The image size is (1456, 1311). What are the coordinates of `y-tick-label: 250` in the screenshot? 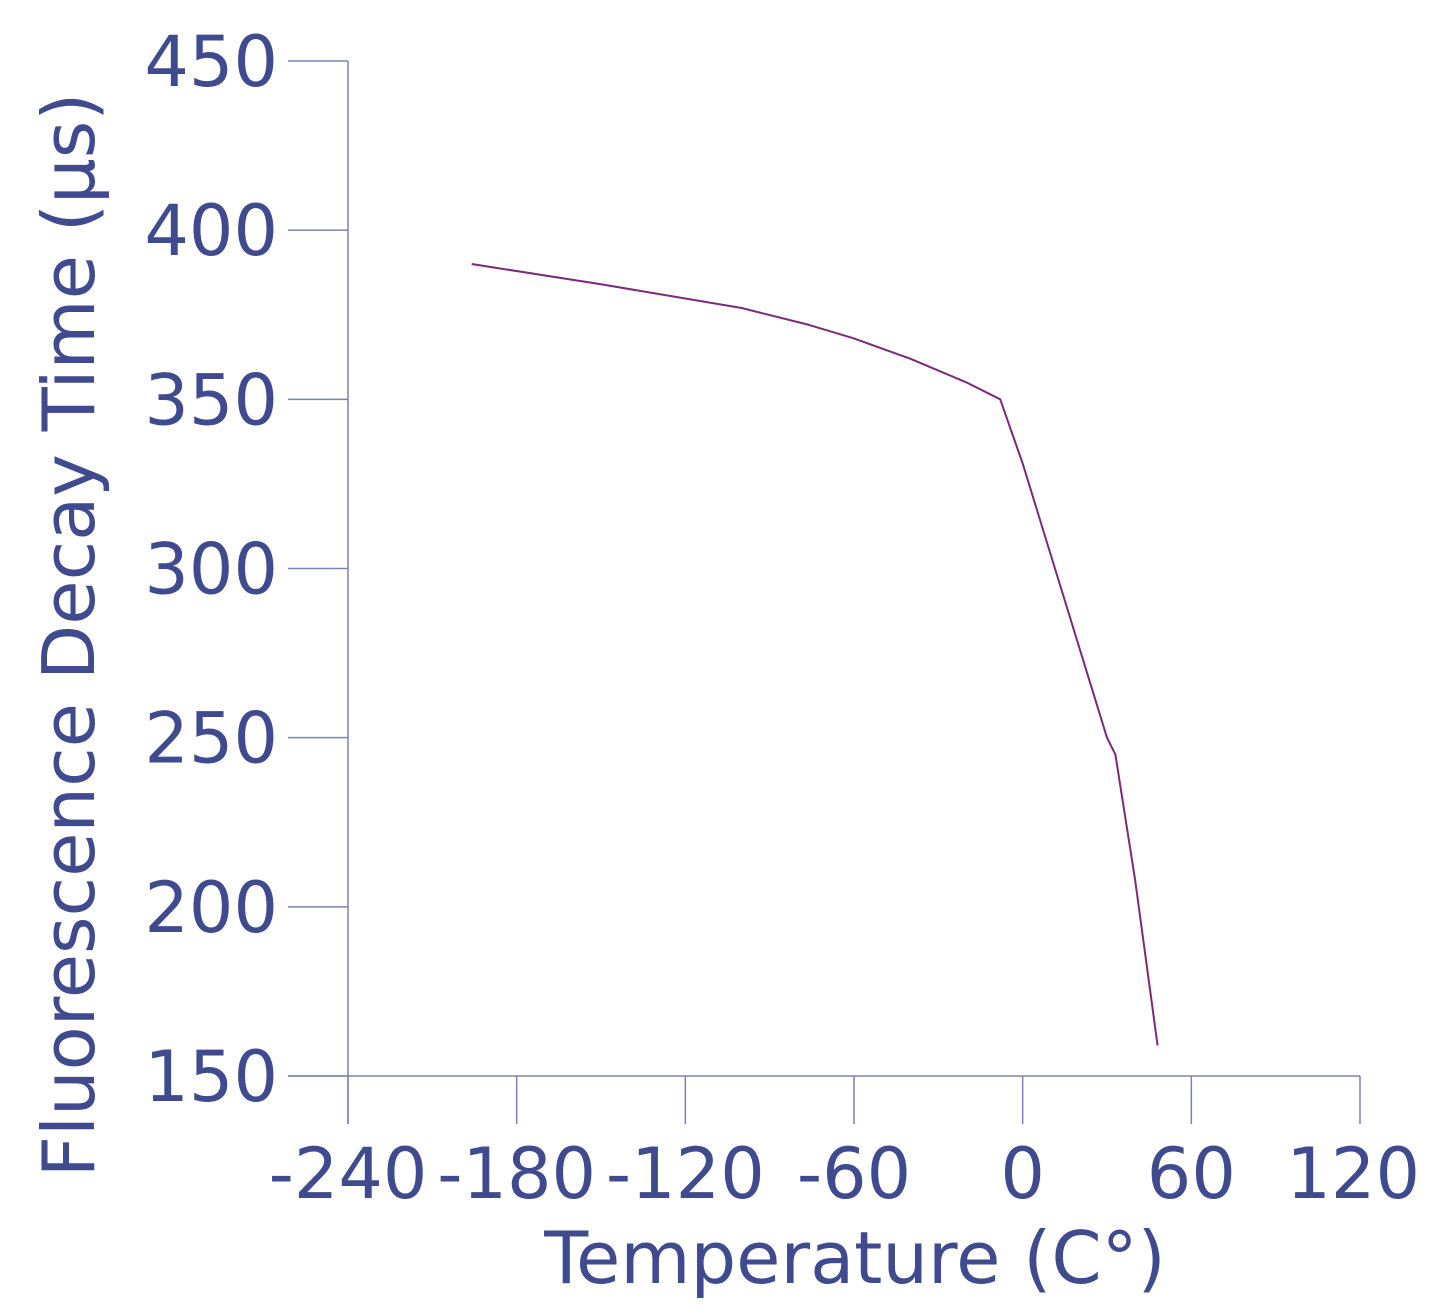 It's located at (211, 739).